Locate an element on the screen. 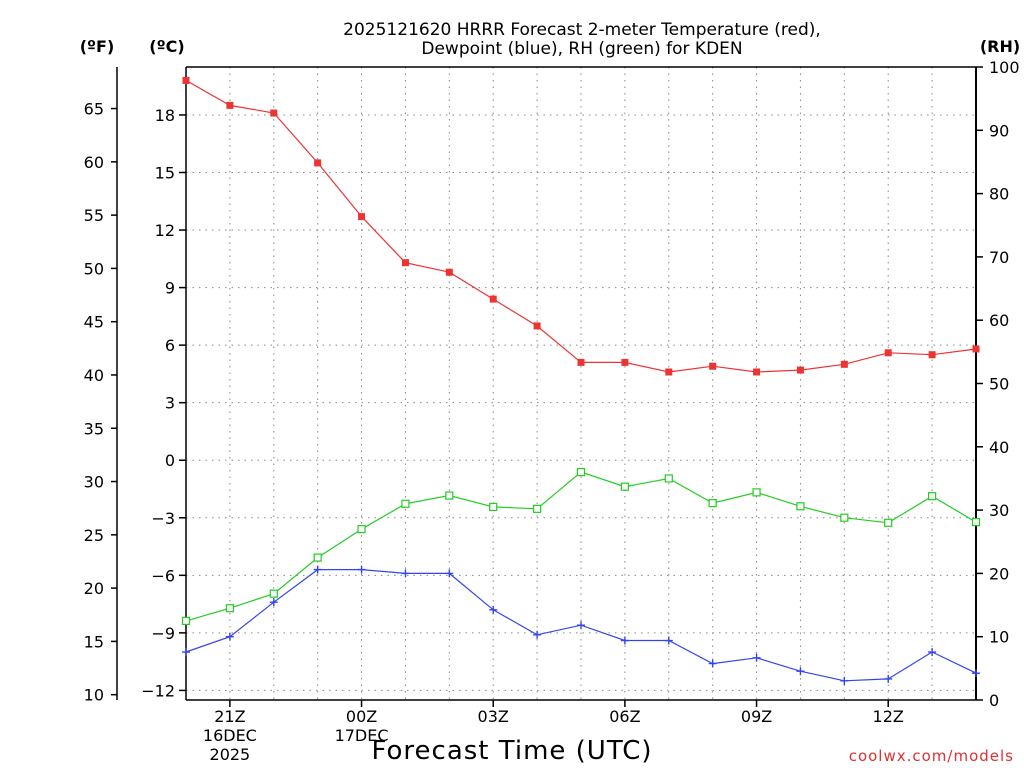  fahrenheit-tick-label: 15 is located at coordinates (94, 641).